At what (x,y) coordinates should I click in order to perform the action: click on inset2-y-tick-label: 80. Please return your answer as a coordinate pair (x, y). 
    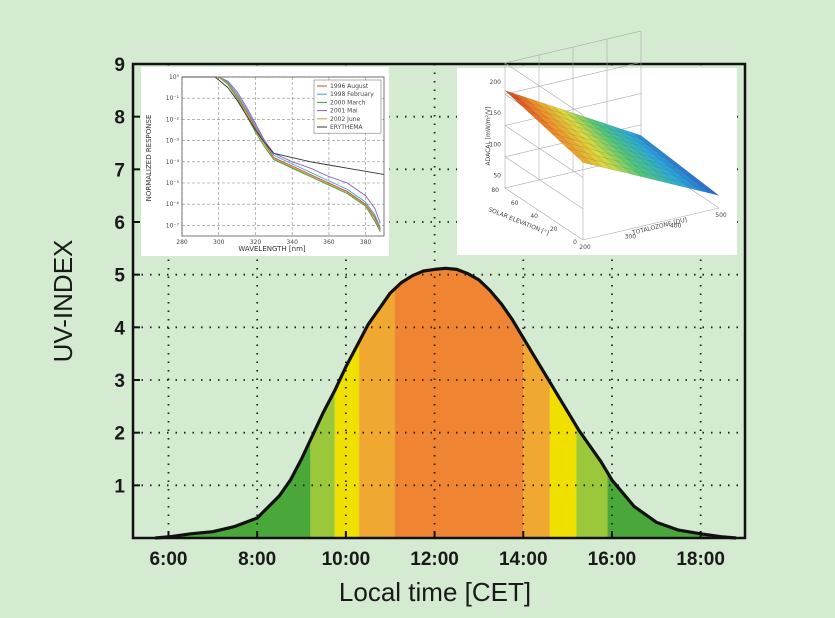
    Looking at the image, I should click on (495, 190).